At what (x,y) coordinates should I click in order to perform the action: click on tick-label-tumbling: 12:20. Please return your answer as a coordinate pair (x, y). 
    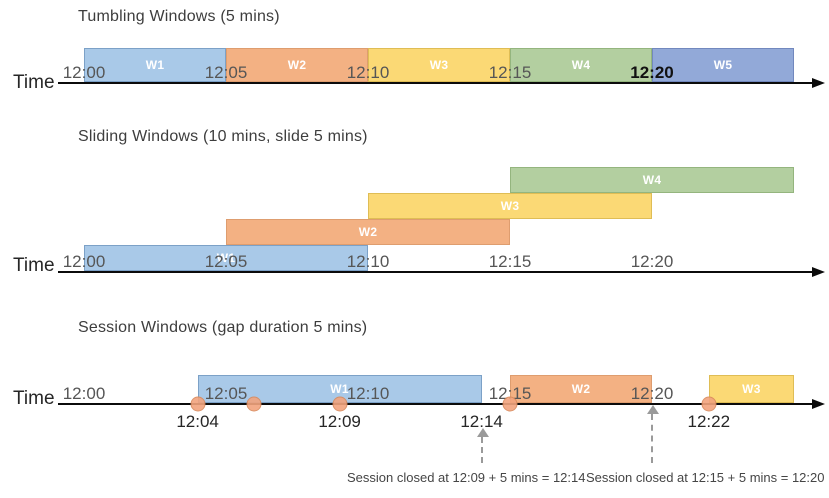
    Looking at the image, I should click on (652, 72).